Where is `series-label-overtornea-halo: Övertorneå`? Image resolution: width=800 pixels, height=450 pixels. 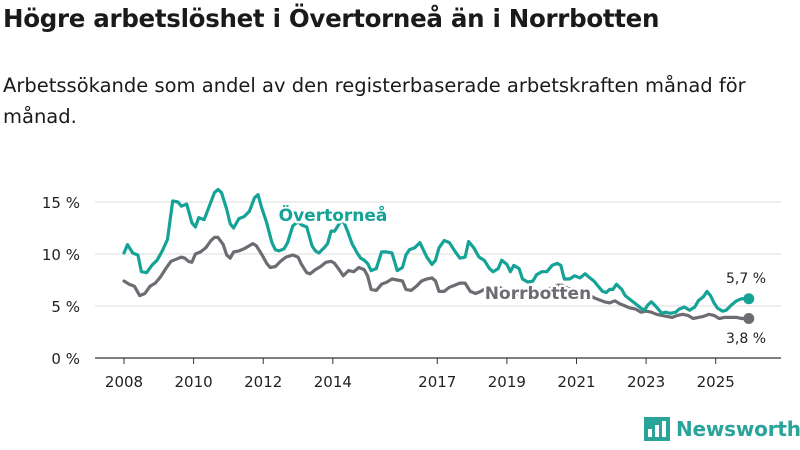 series-label-overtornea-halo: Övertorneå is located at coordinates (333, 215).